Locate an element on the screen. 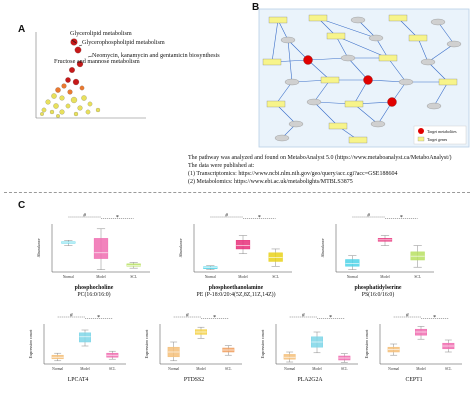 The height and width of the screenshot is (407, 474). note-published: The data were published at: is located at coordinates (221, 166).